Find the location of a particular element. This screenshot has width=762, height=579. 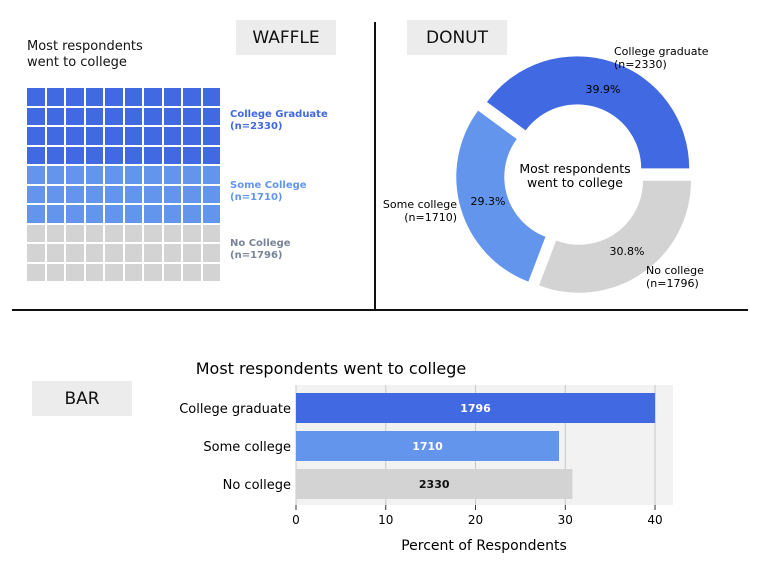

donut-count-no-college: (n=1796) is located at coordinates (672, 283).